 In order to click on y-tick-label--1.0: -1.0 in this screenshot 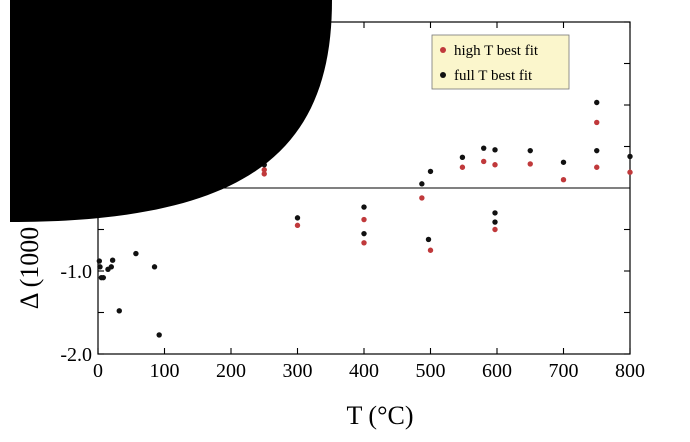, I will do `click(76, 272)`.